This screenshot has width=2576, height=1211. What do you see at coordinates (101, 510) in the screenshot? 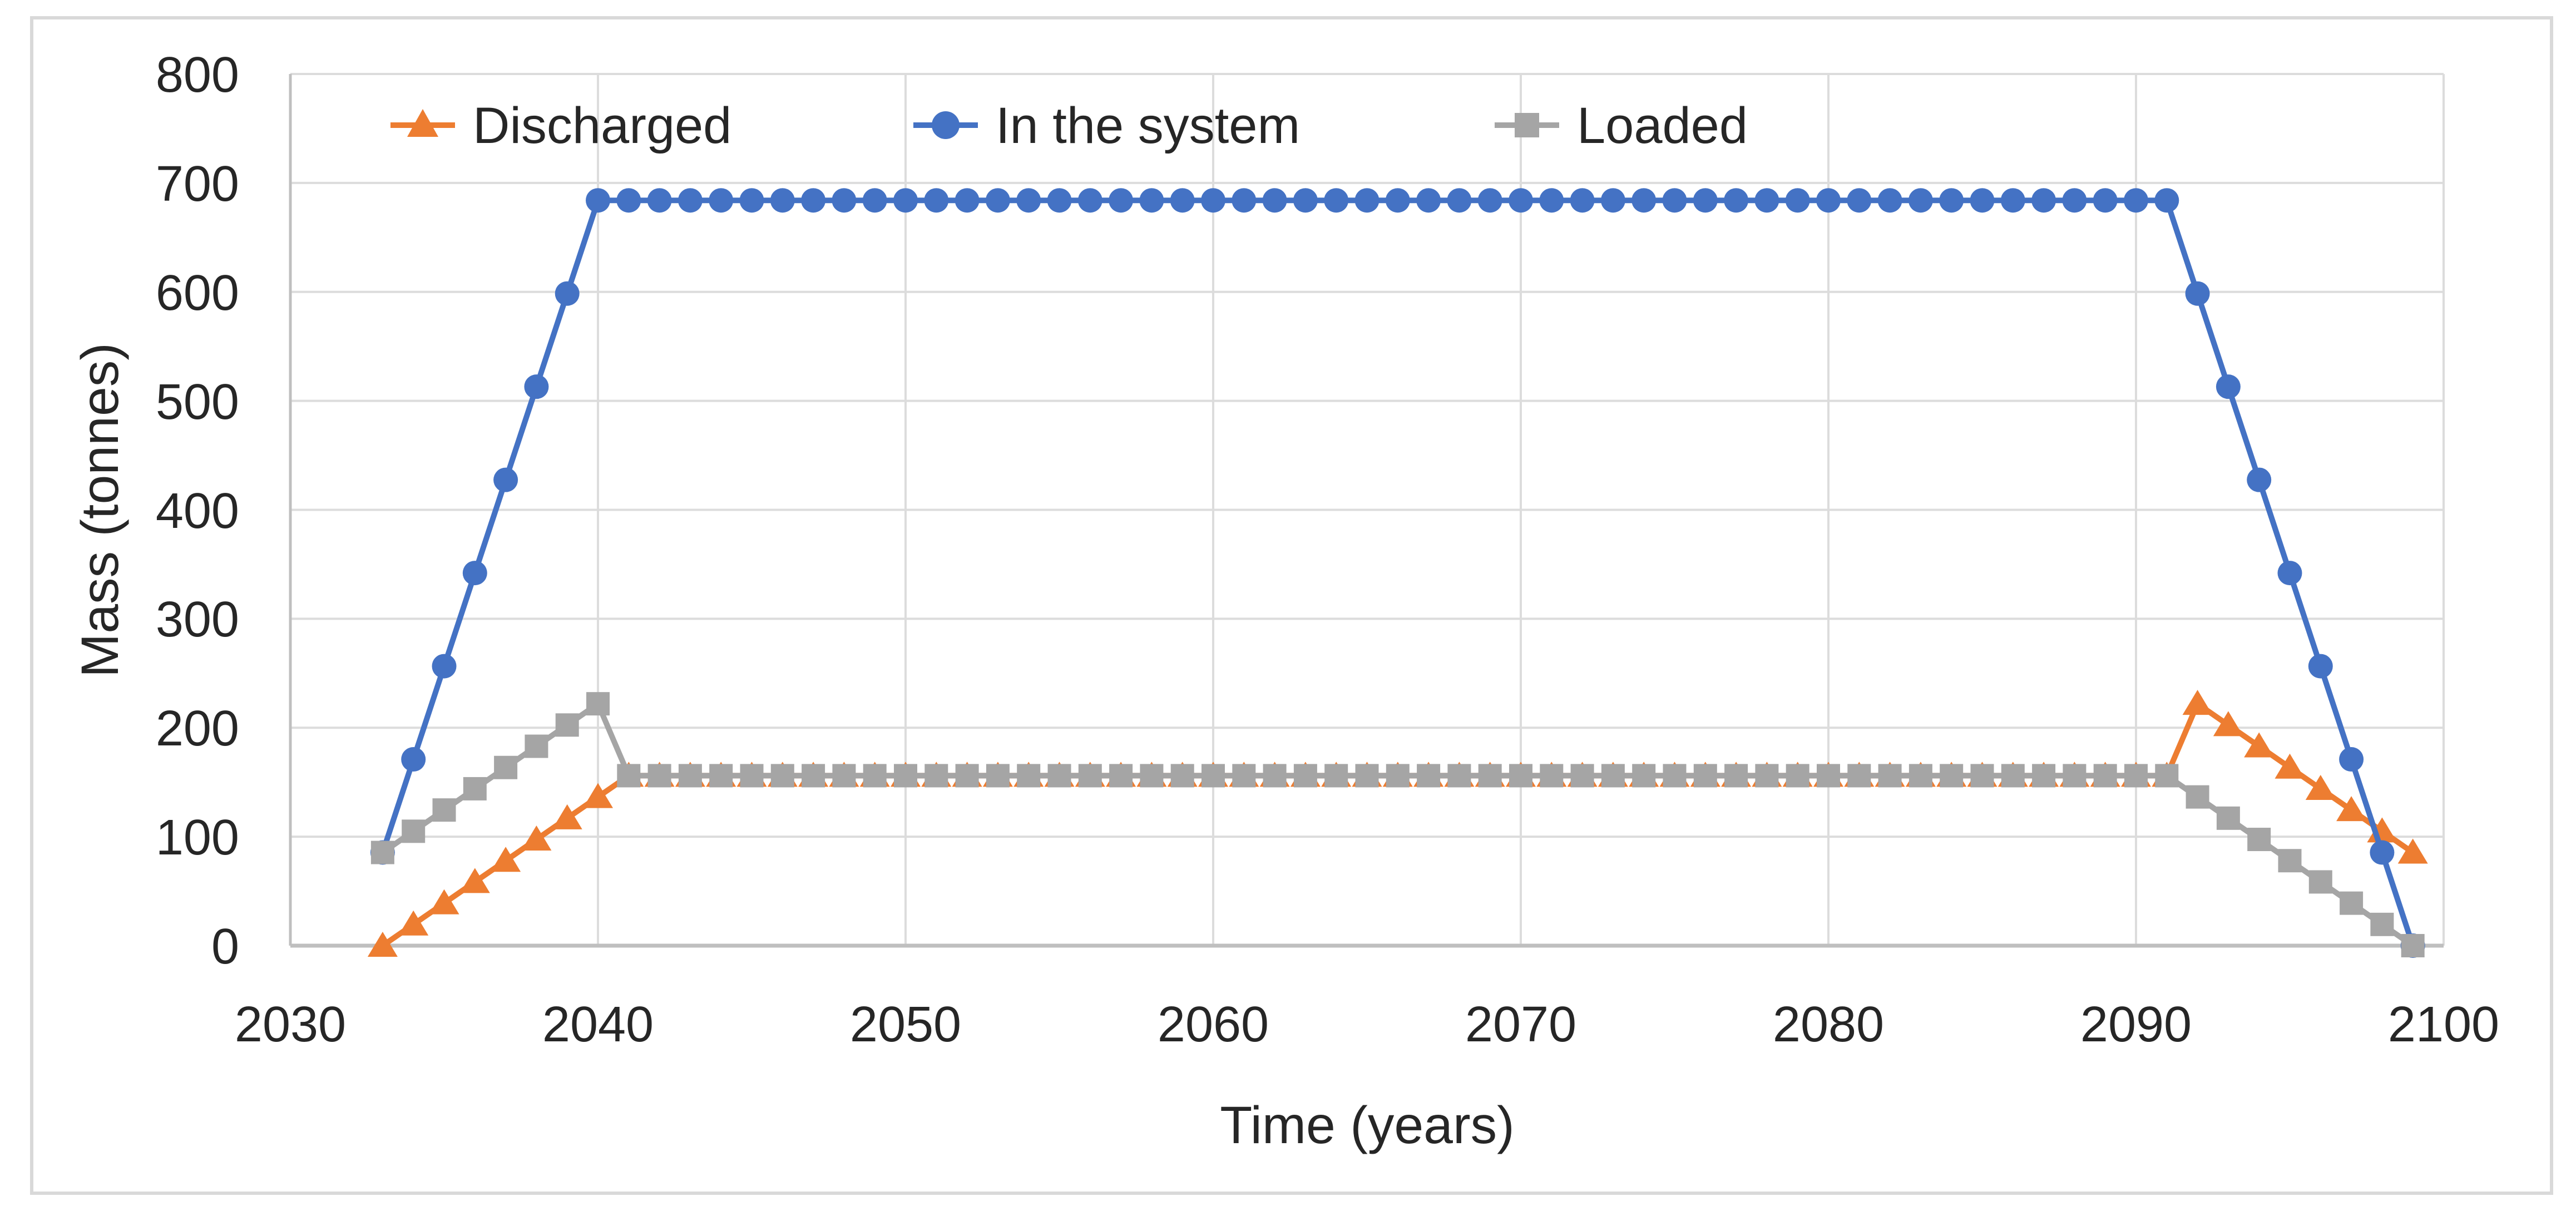
I see `y-axis-title: Mass (tonnes)` at bounding box center [101, 510].